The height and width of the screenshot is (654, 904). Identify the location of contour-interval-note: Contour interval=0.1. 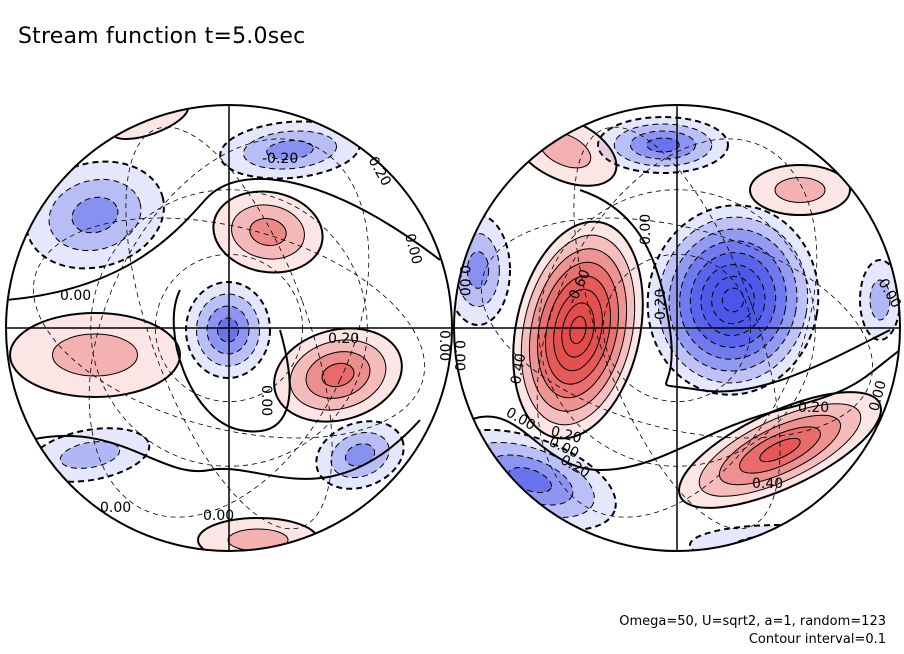
(817, 639).